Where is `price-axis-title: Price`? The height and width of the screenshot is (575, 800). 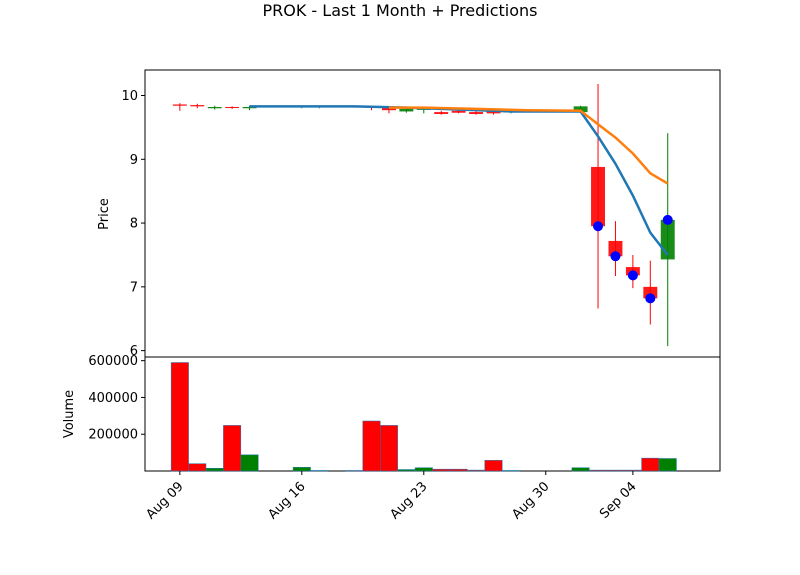 price-axis-title: Price is located at coordinates (104, 214).